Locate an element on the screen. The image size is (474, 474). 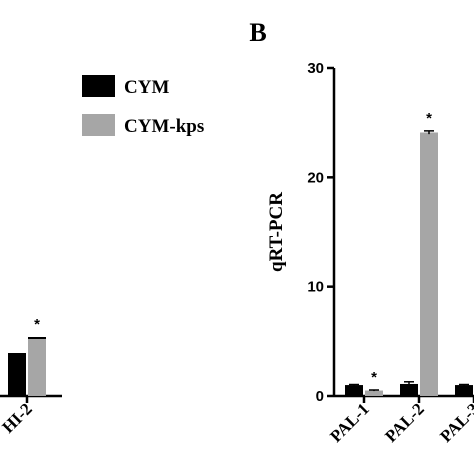
category-label-pal-3: PAL-3 is located at coordinates (455, 422).